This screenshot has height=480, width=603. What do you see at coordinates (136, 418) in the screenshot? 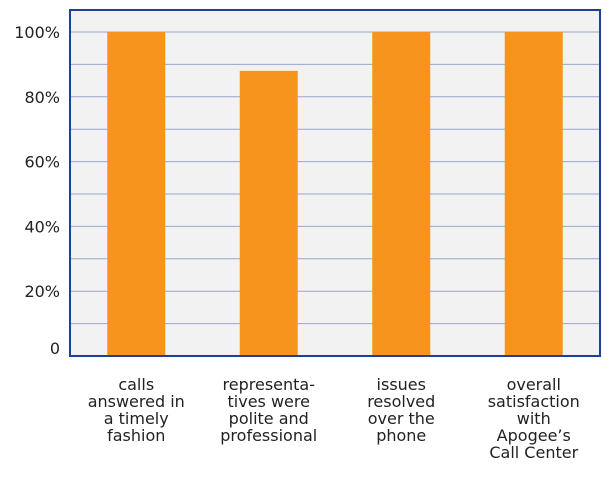
I see `x-category-label-line: a timely` at bounding box center [136, 418].